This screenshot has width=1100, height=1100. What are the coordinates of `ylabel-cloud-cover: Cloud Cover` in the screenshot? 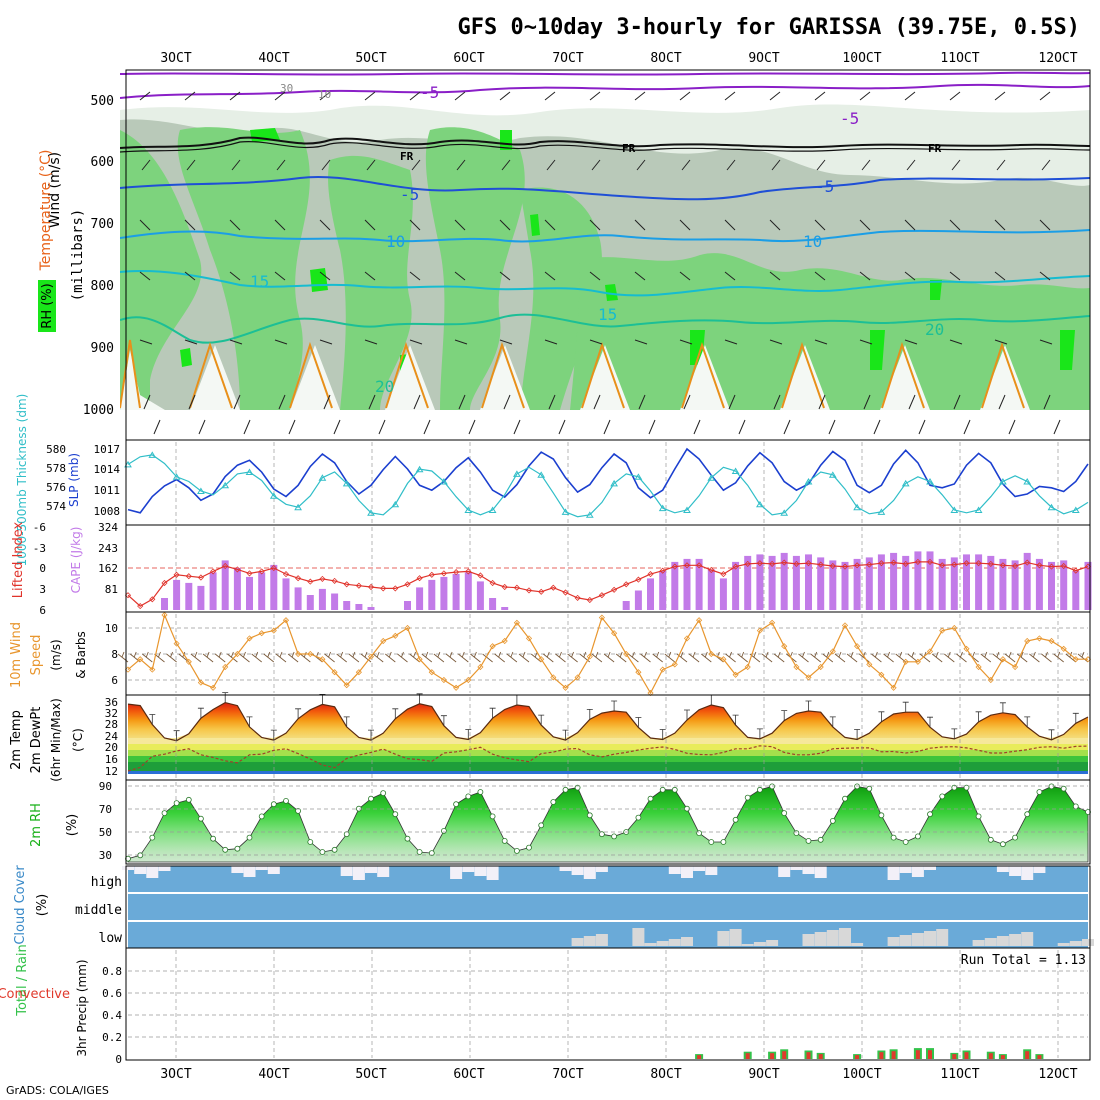 It's located at (20, 905).